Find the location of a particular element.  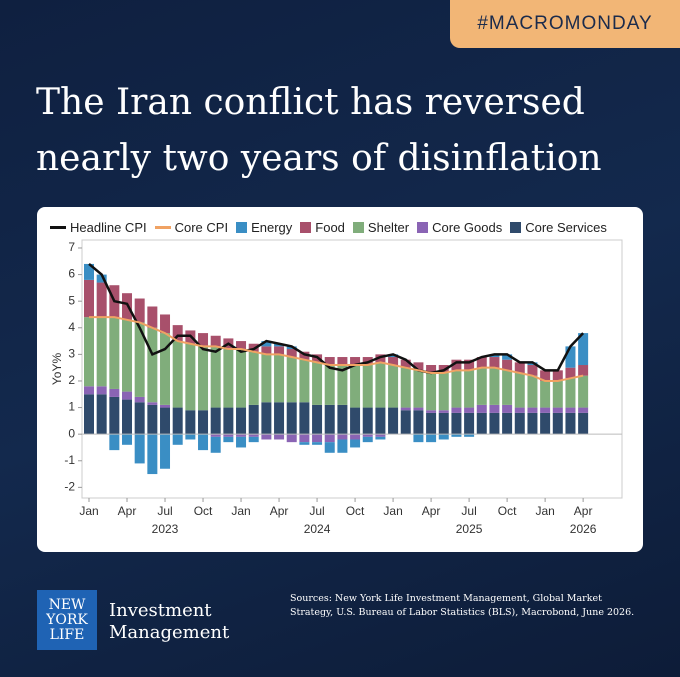

legend-item: Core CPI is located at coordinates (191, 227).